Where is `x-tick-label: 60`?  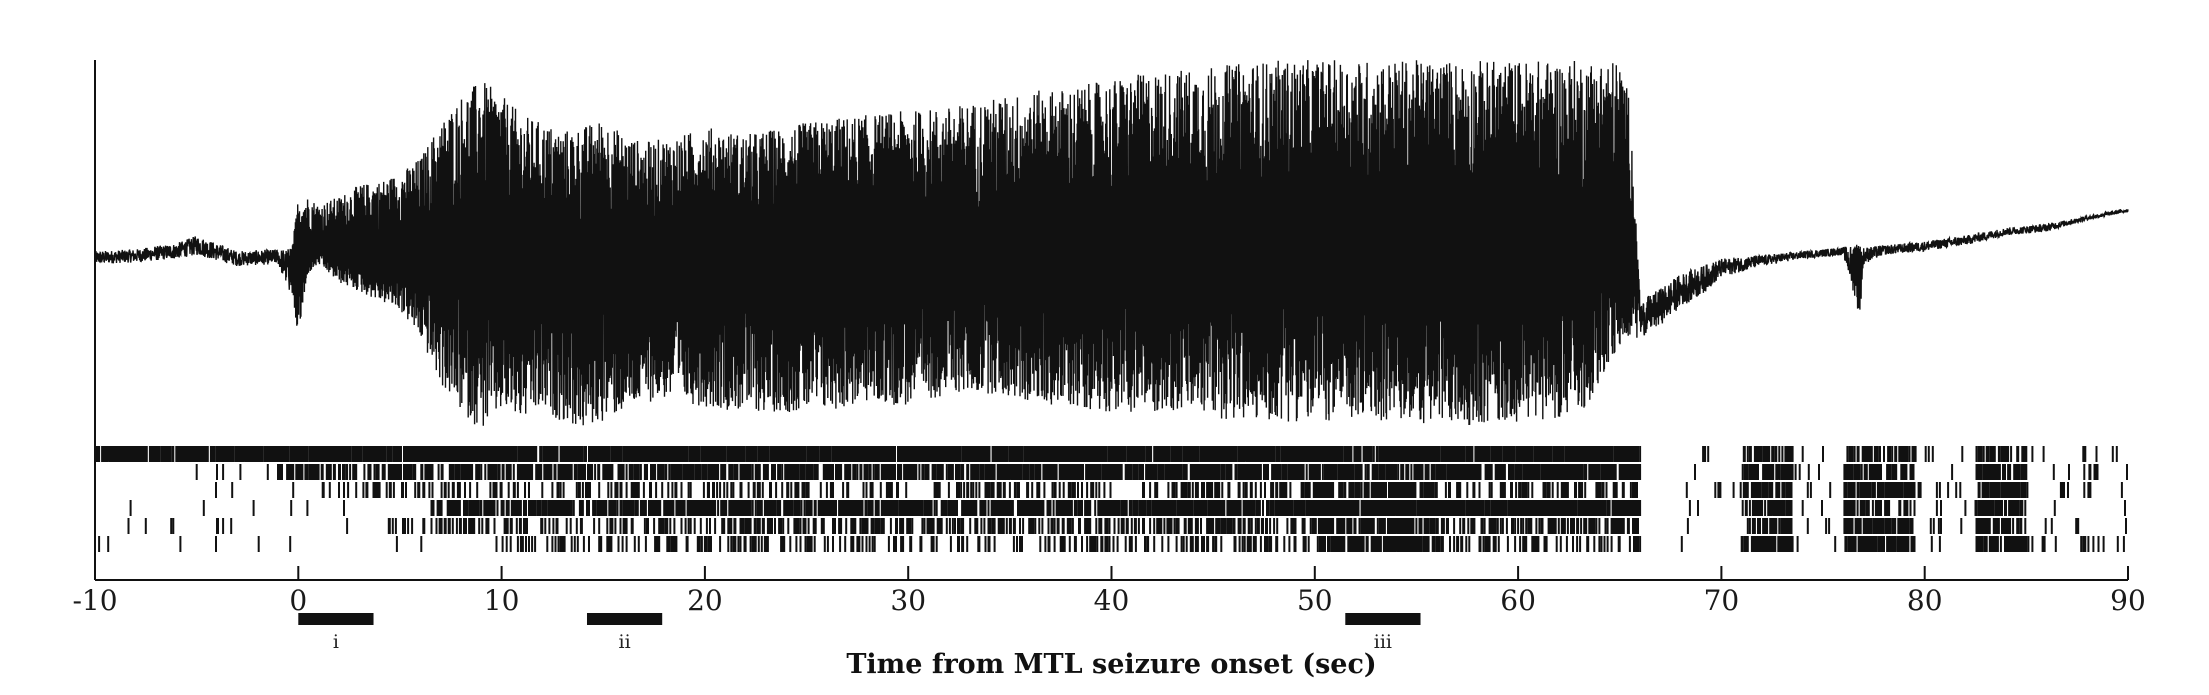 x-tick-label: 60 is located at coordinates (1518, 600).